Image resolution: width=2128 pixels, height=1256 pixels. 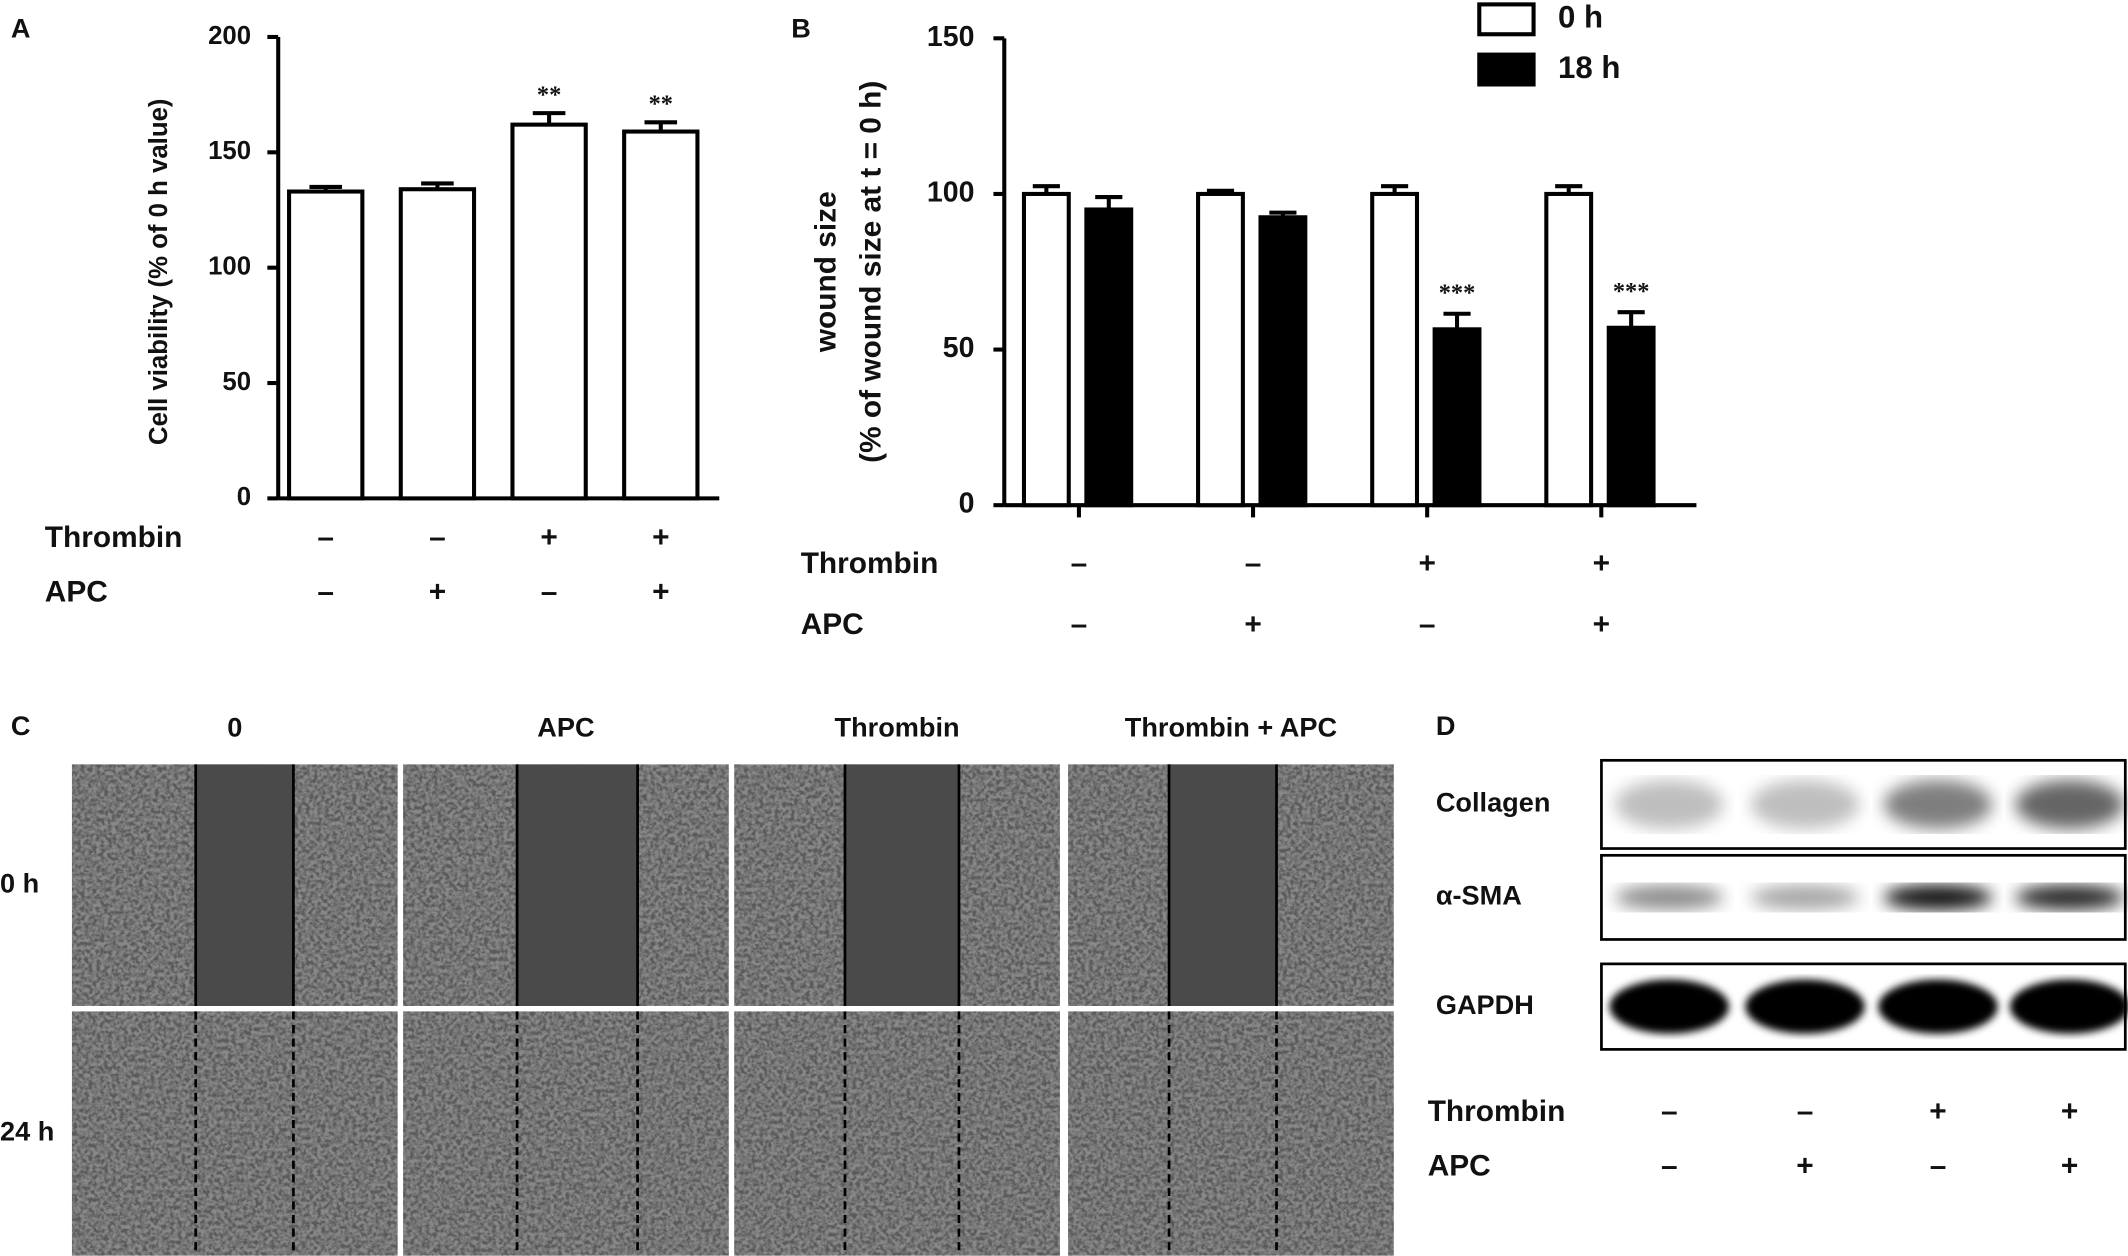 I want to click on row-label: 0 h, so click(x=19, y=882).